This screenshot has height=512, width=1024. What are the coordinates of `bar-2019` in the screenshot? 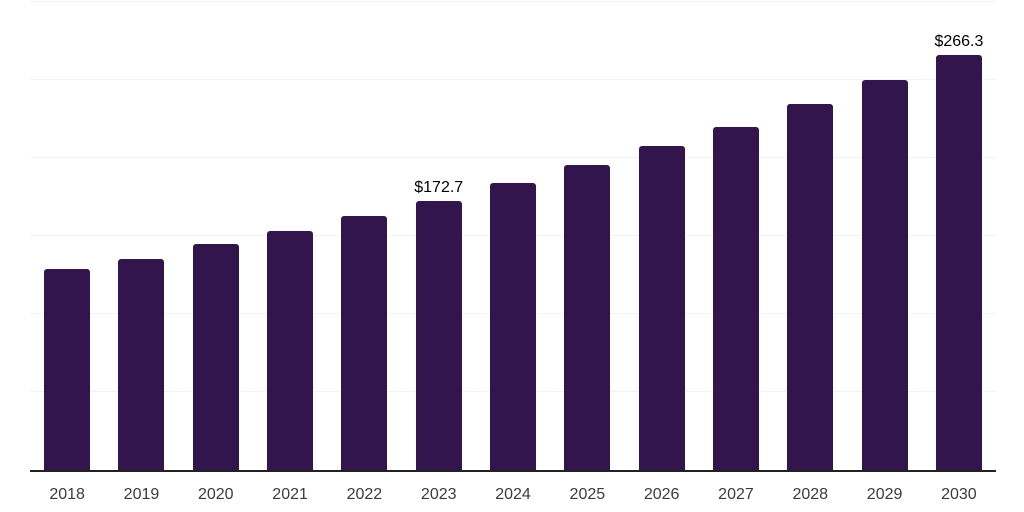 It's located at (141, 364).